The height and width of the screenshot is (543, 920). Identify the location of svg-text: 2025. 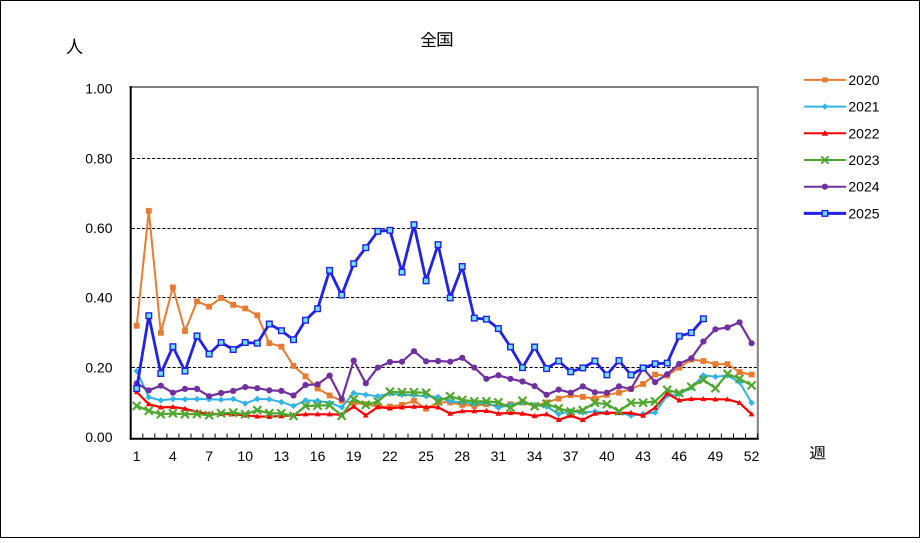
(863, 213).